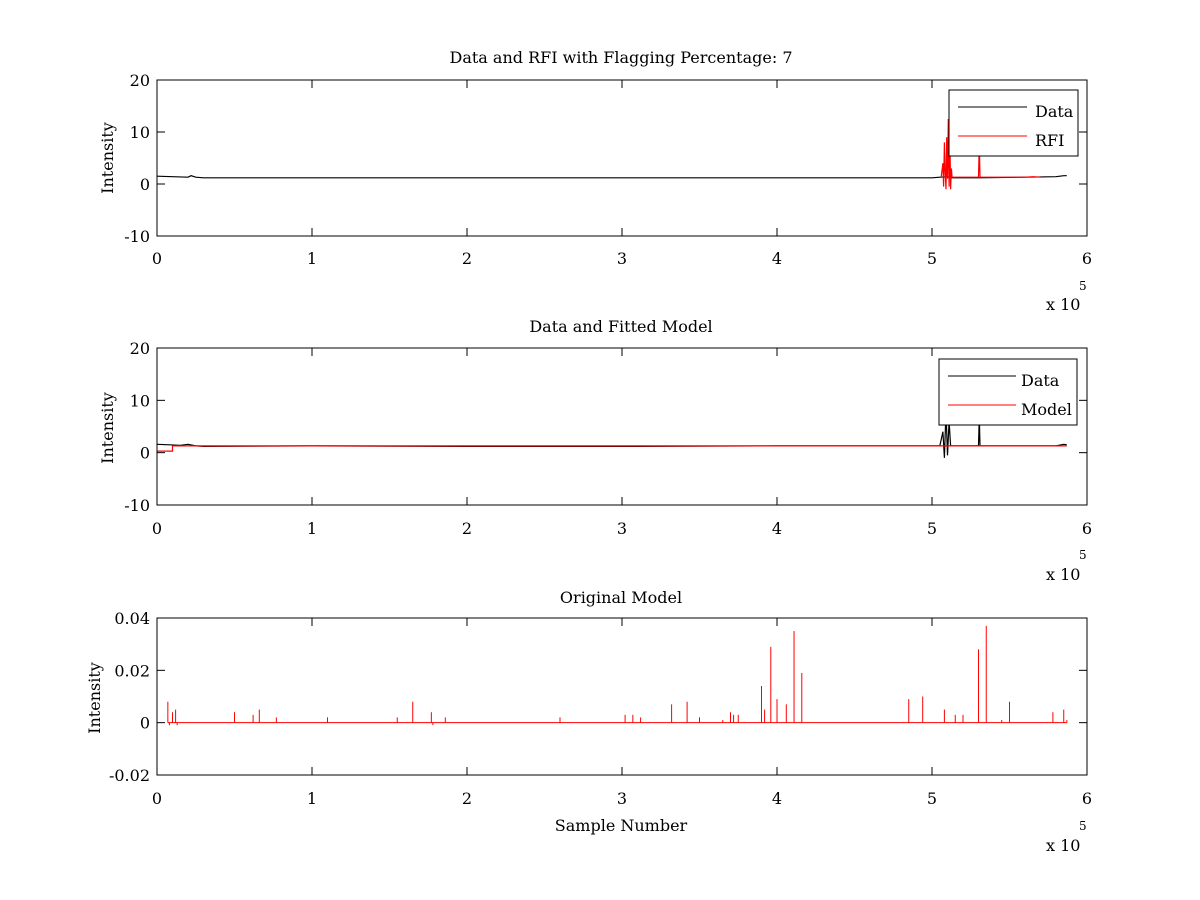 Image resolution: width=1200 pixels, height=900 pixels. I want to click on y-tick-label: -0.02, so click(129, 775).